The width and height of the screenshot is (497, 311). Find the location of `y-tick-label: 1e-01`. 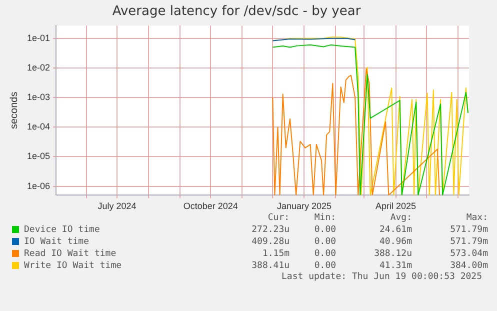

y-tick-label: 1e-01 is located at coordinates (38, 37).